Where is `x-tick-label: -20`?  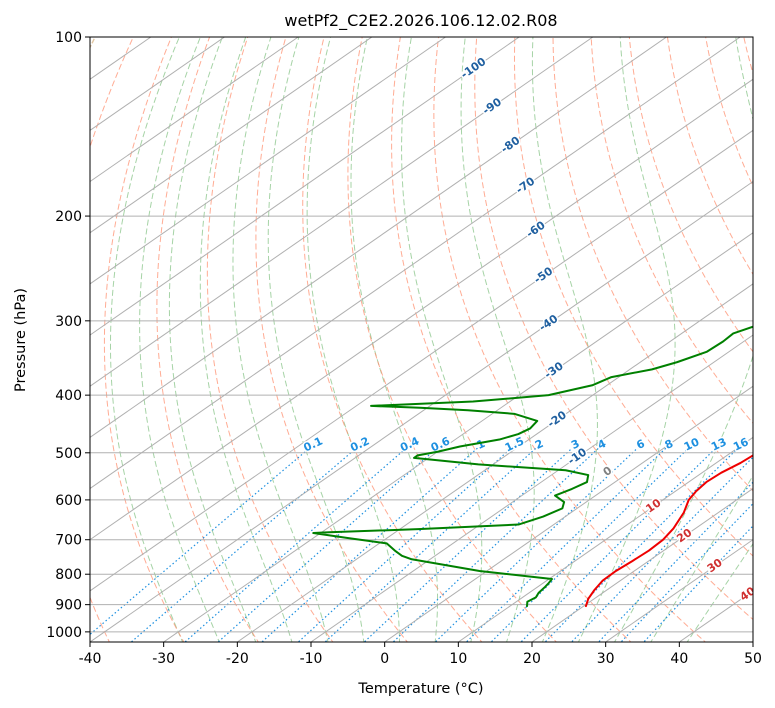 x-tick-label: -20 is located at coordinates (237, 659).